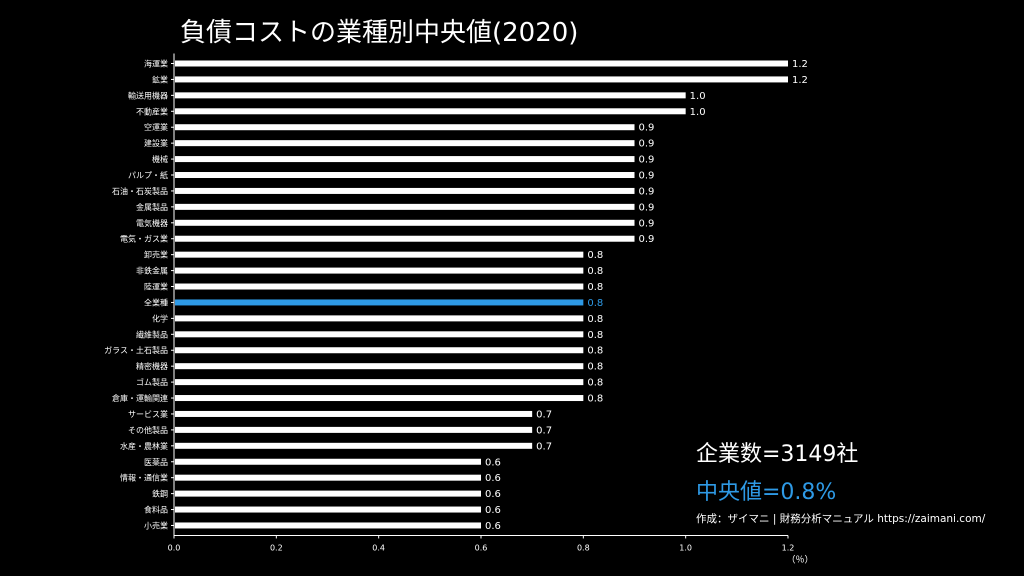  I want to click on category-label: 不動産業, so click(152, 111).